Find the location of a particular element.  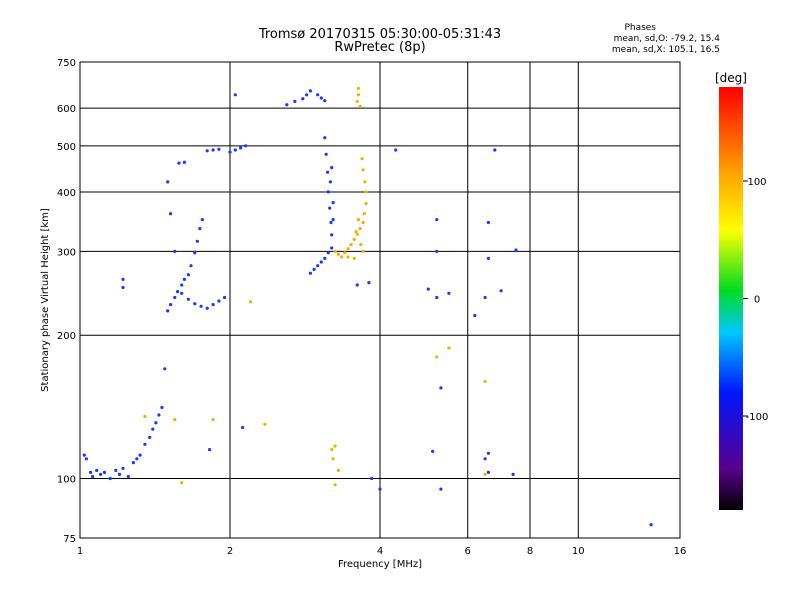

colorbar is located at coordinates (731, 298).